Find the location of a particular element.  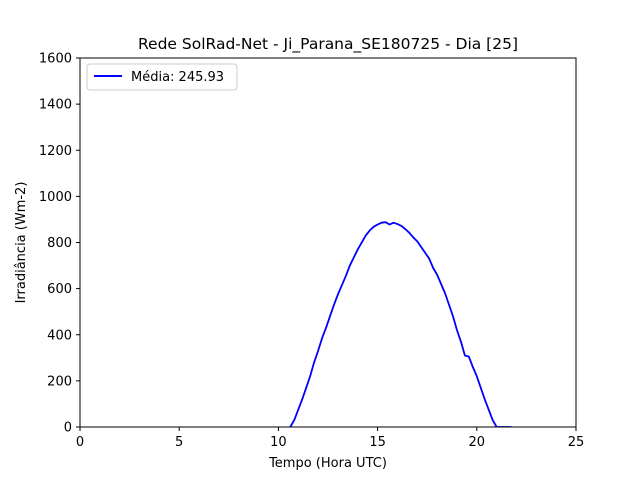

legend-box is located at coordinates (162, 77).